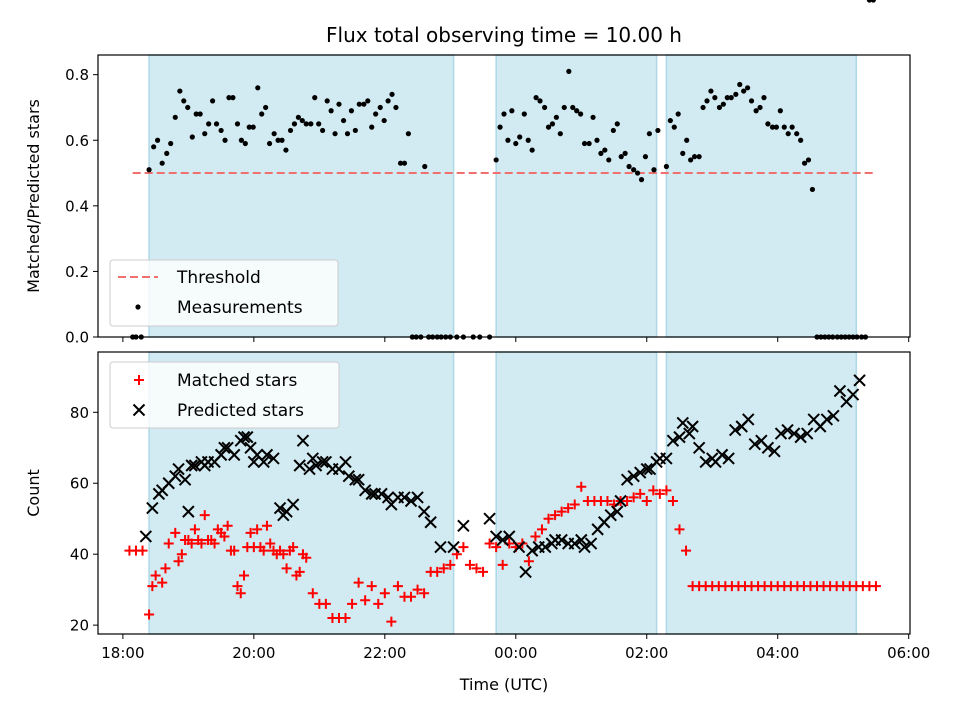 This screenshot has height=720, width=960. I want to click on x-axis-label: Time (UTC), so click(503, 684).